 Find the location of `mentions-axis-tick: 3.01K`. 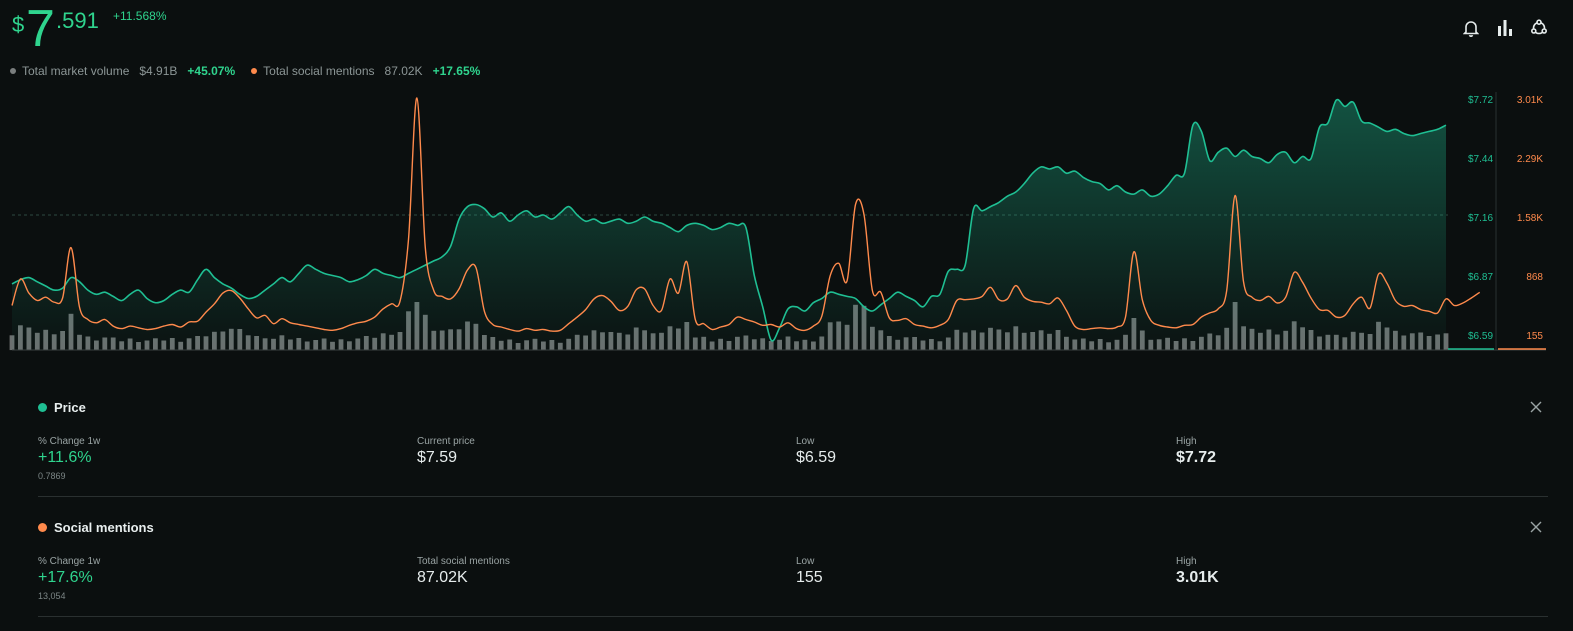

mentions-axis-tick: 3.01K is located at coordinates (1530, 100).